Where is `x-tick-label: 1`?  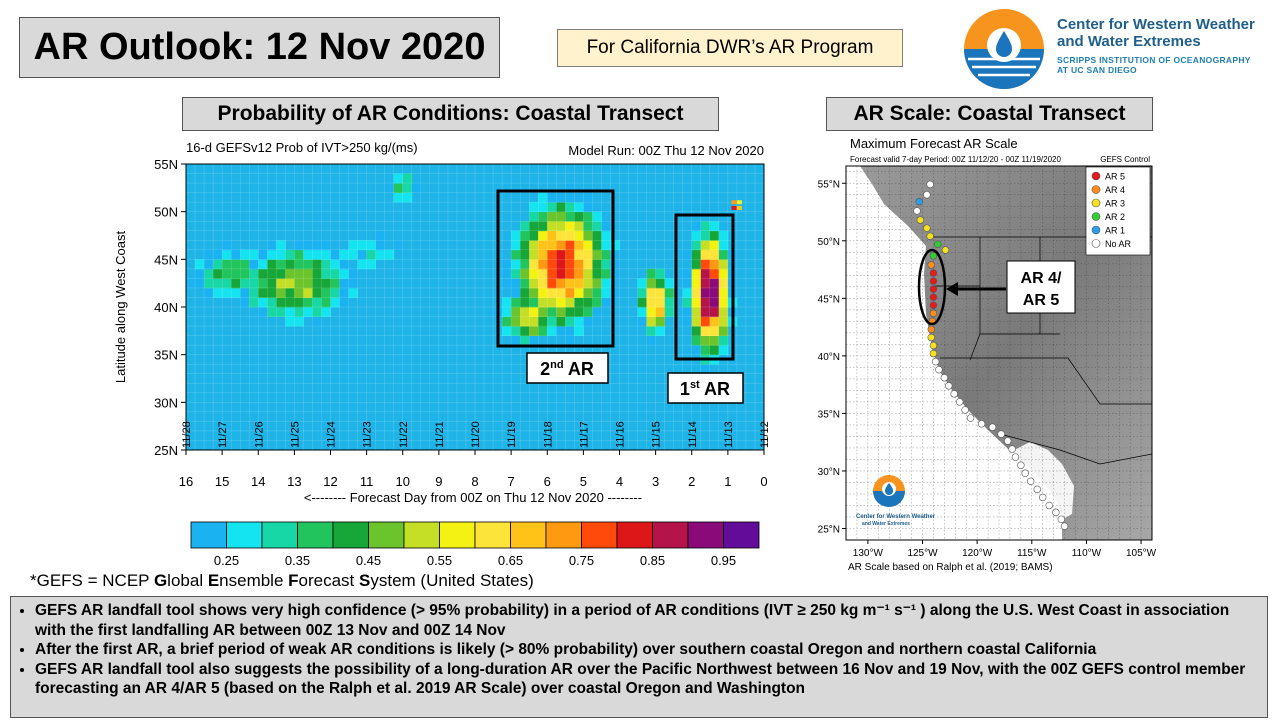 x-tick-label: 1 is located at coordinates (727, 481).